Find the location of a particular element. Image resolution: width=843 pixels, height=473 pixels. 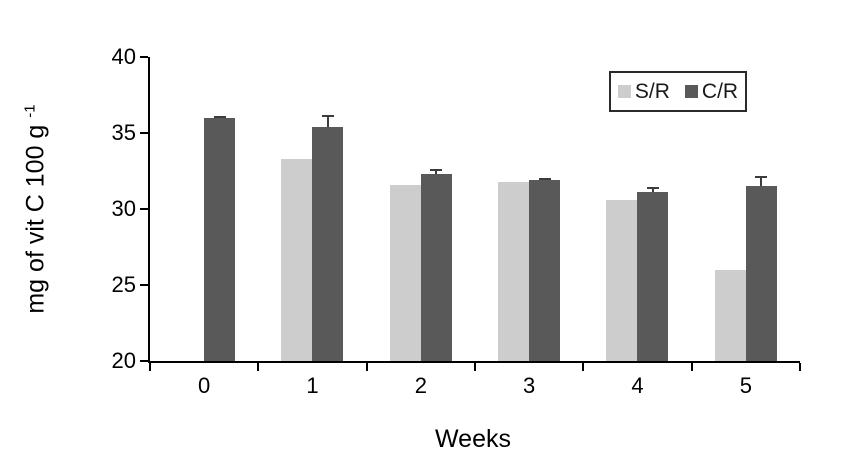

y-axis-title-text: mg of vit C 100 g is located at coordinates (35, 219).